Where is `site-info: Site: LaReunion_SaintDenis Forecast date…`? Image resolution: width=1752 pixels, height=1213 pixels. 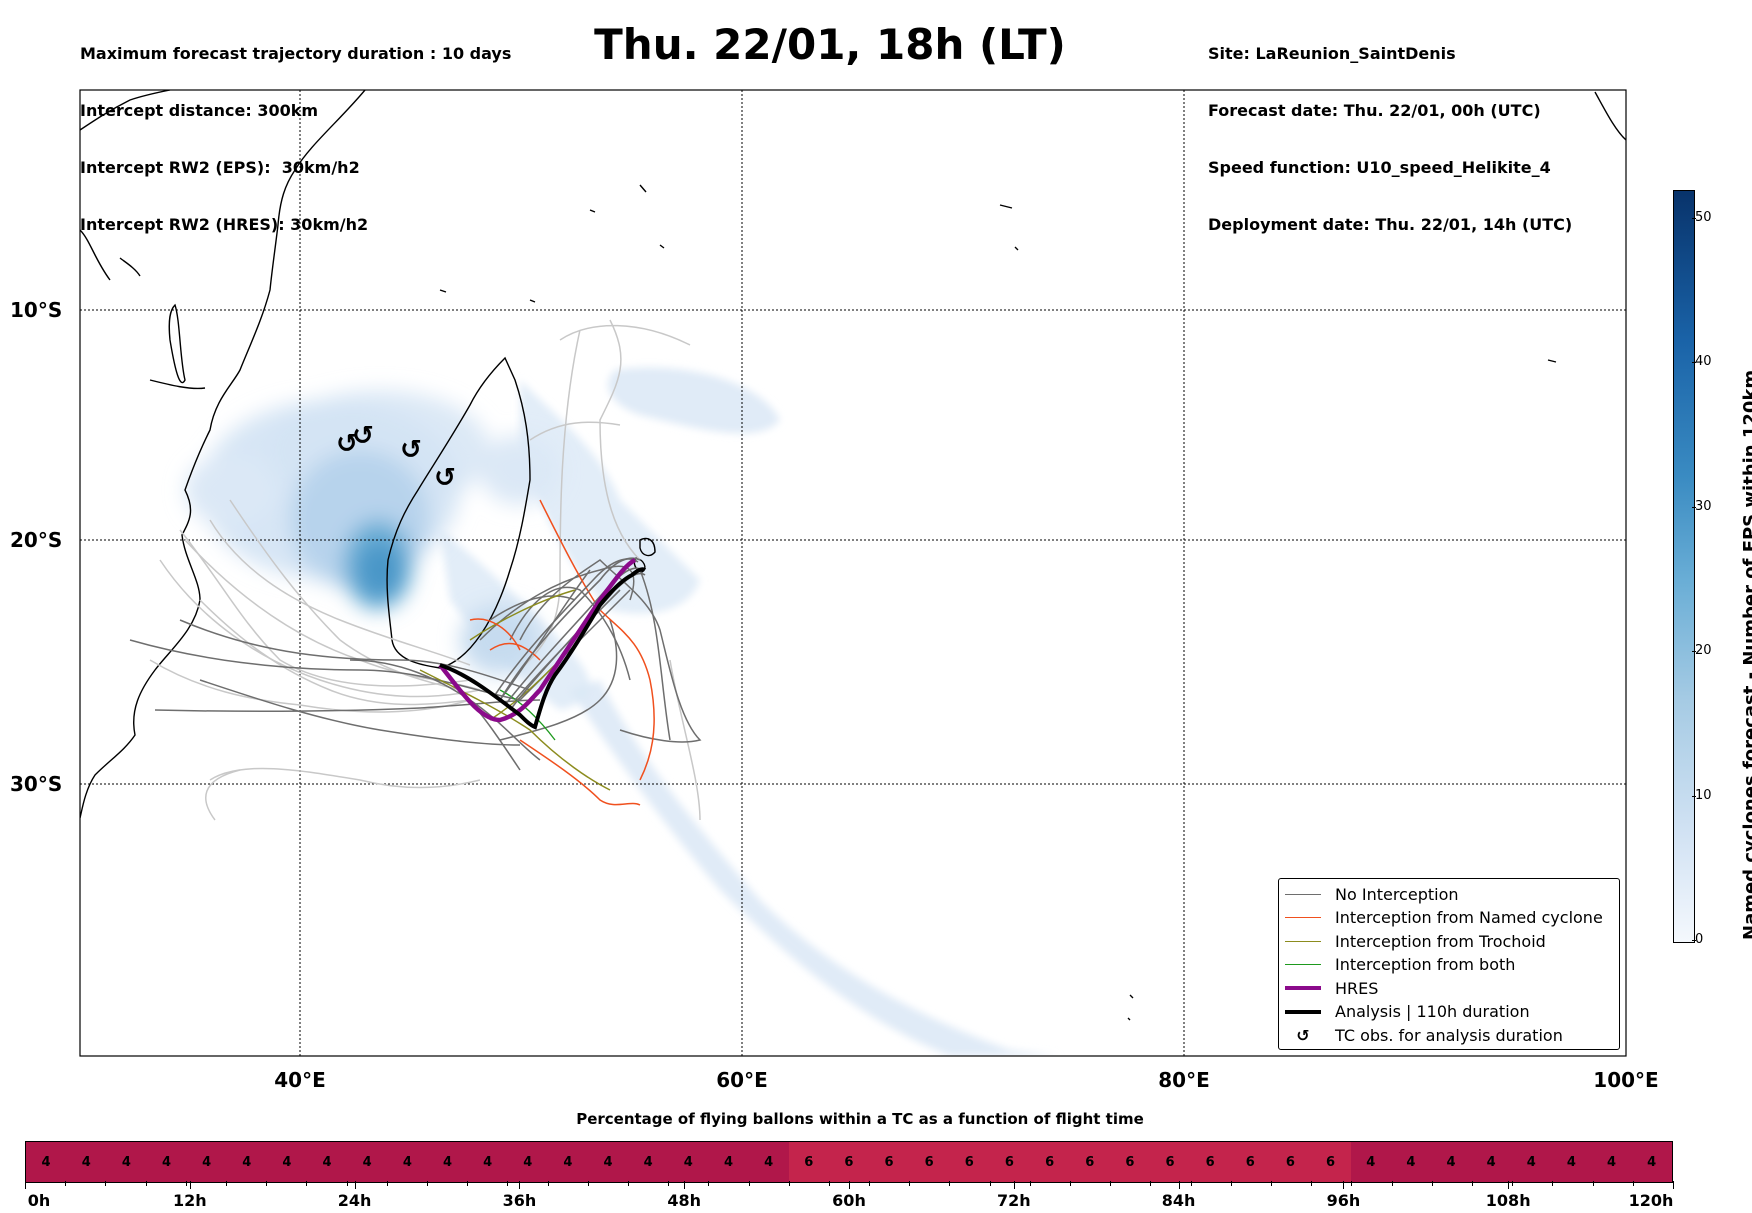
site-info: Site: LaReunion_SaintDenis Forecast date… is located at coordinates (1390, 129).